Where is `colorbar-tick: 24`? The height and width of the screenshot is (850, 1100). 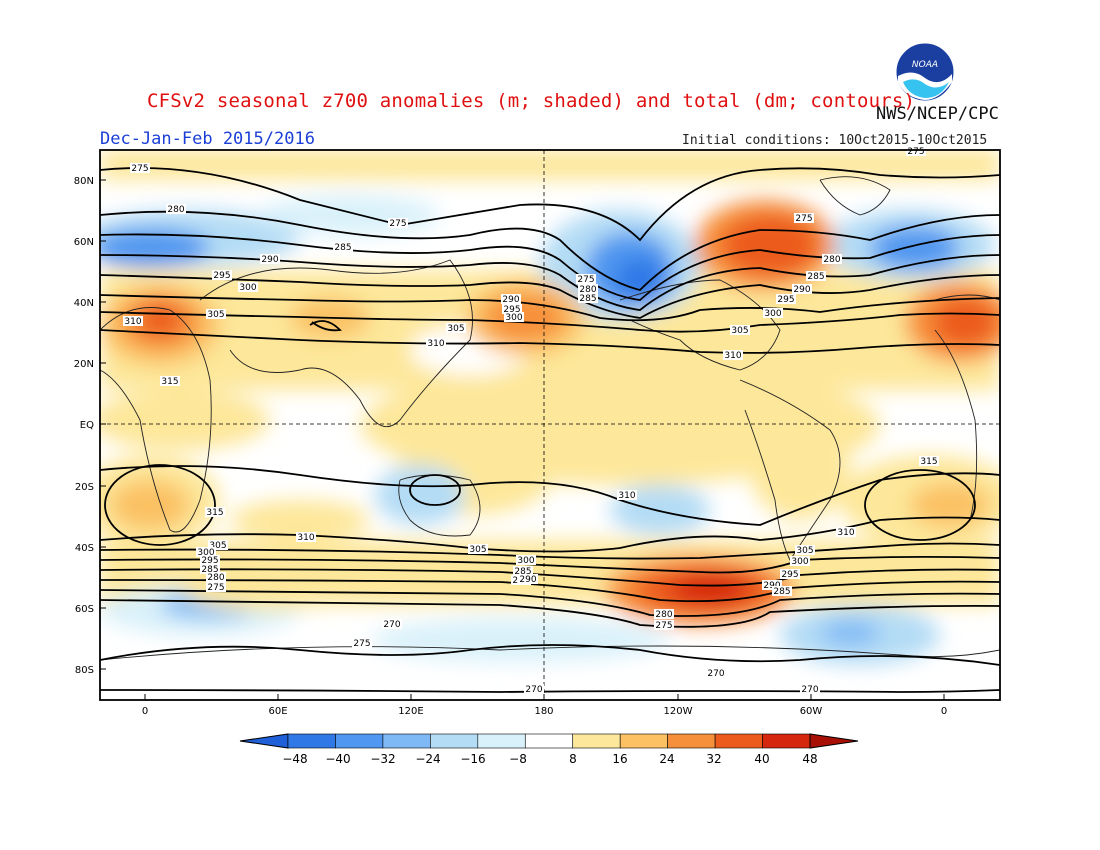 colorbar-tick: 24 is located at coordinates (666, 759).